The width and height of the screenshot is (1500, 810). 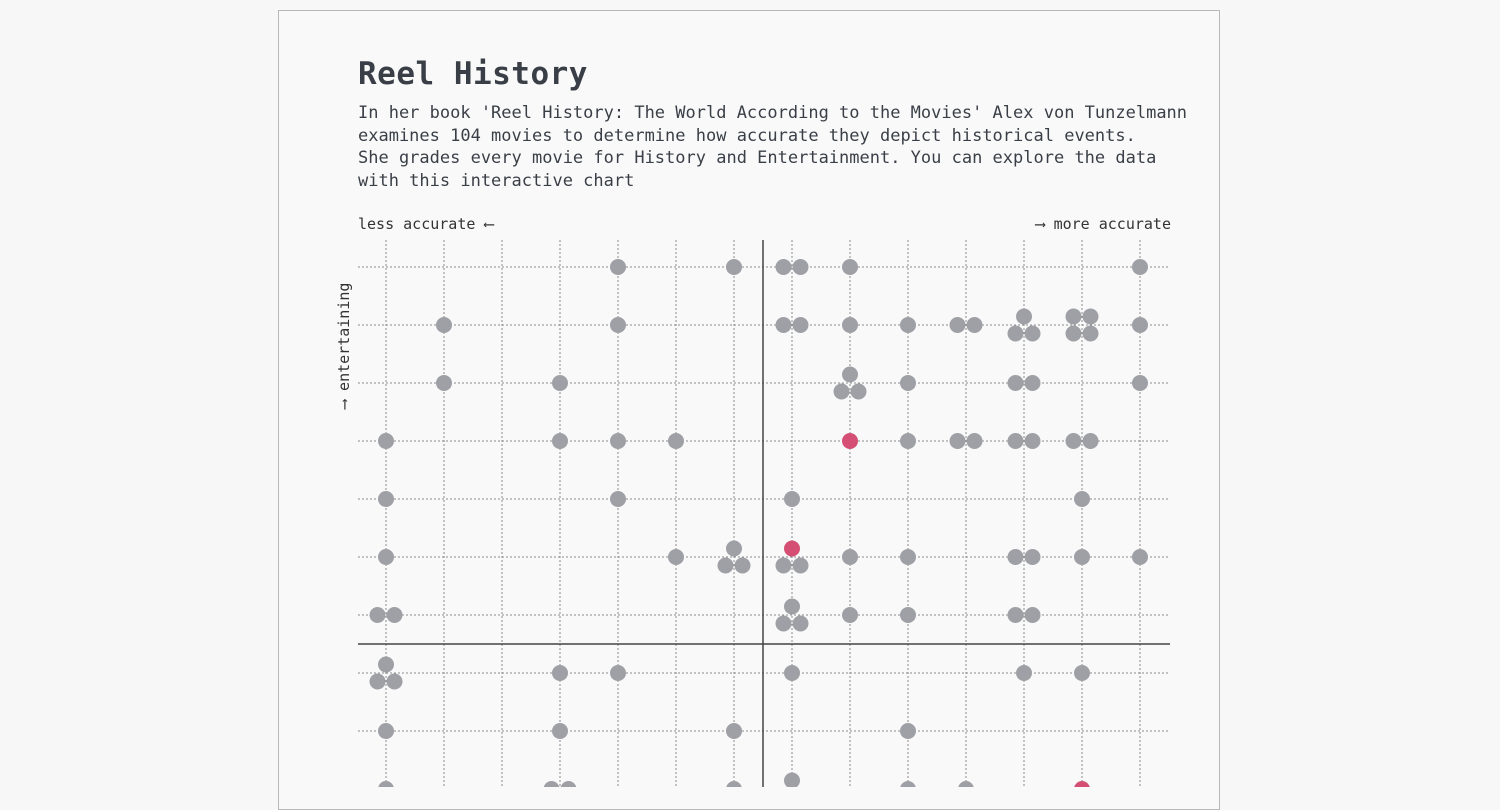 I want to click on x-axis-more-accurate-label: ⟶ more accurate, so click(x=1103, y=224).